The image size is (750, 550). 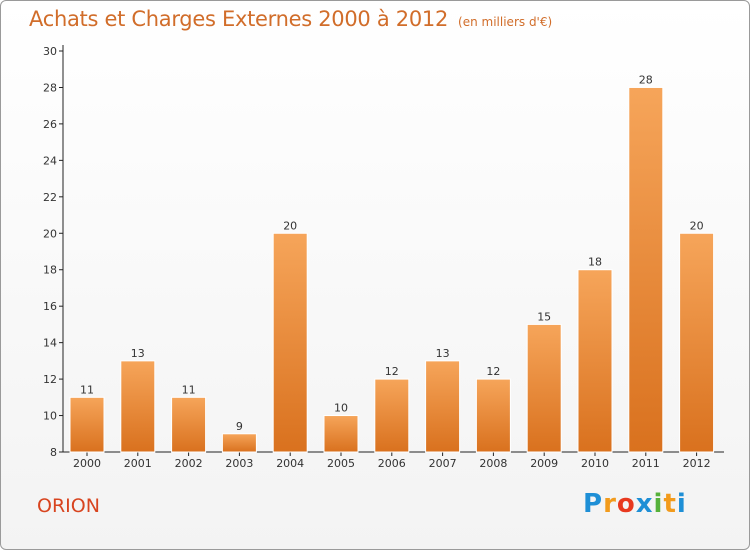 I want to click on y-tick-label: 12, so click(x=50, y=379).